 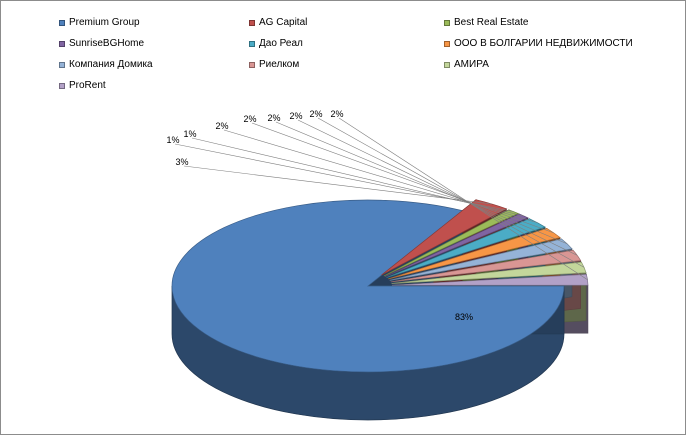 What do you see at coordinates (111, 64) in the screenshot?
I see `legend-label: Компания Домика` at bounding box center [111, 64].